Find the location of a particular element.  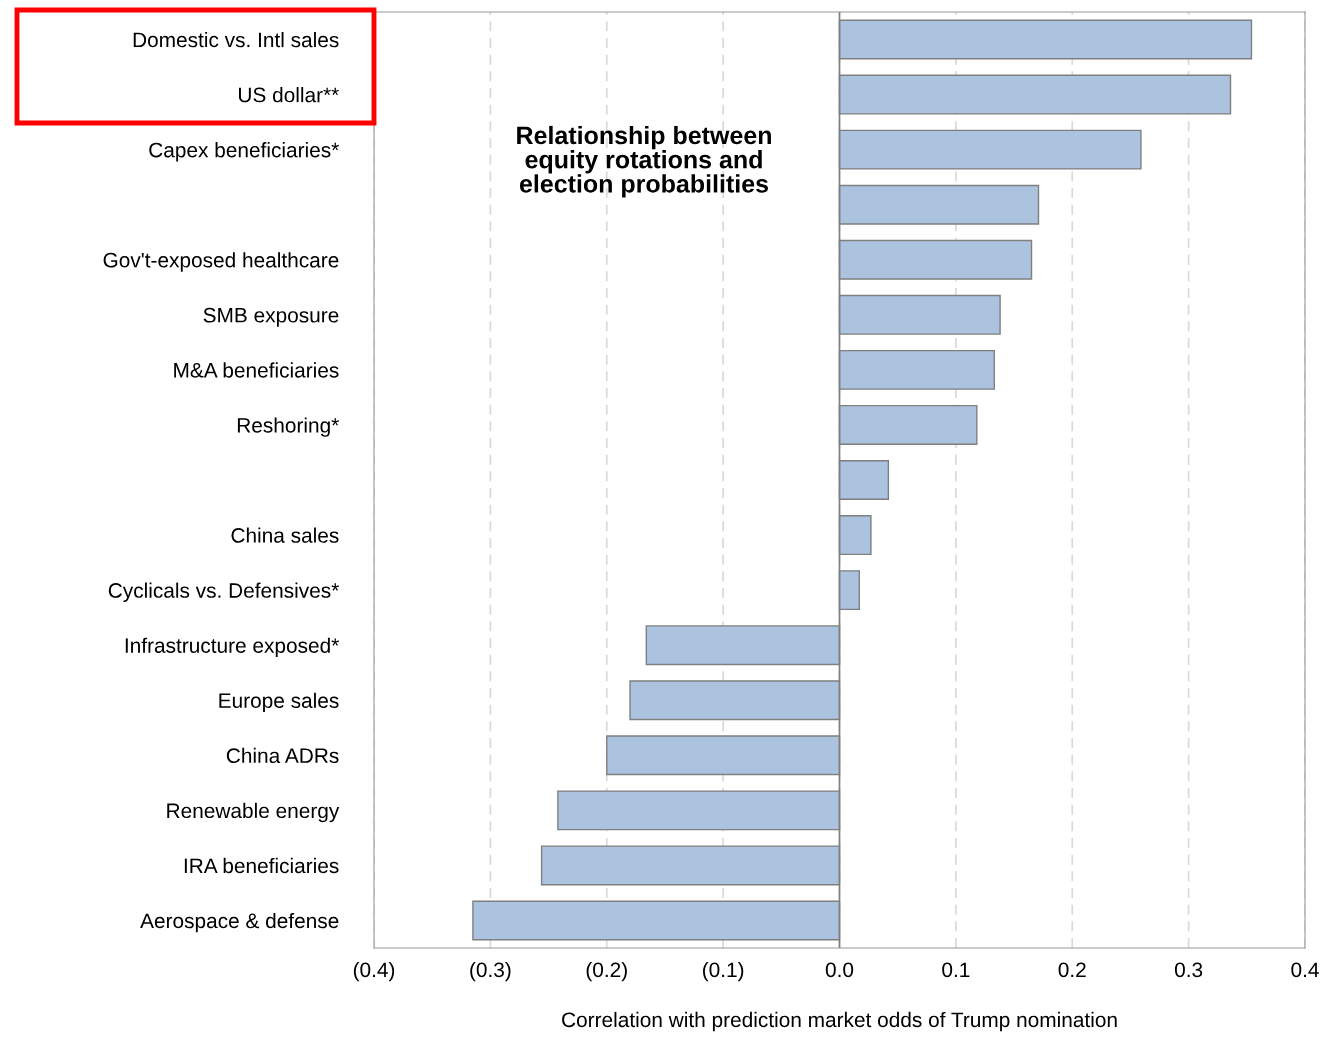

x-axis-title: Correlation with prediction market odds of Trump nomination is located at coordinates (839, 1021).